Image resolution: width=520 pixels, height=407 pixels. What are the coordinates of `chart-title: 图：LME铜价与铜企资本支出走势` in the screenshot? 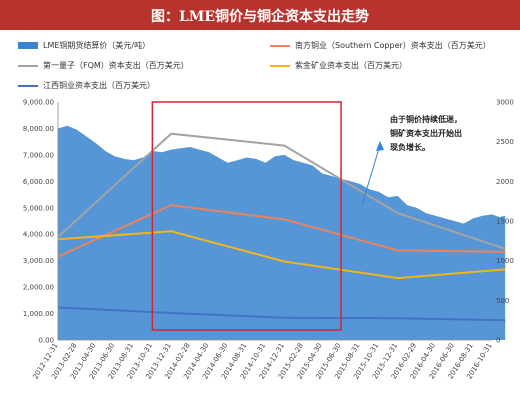 It's located at (259, 17).